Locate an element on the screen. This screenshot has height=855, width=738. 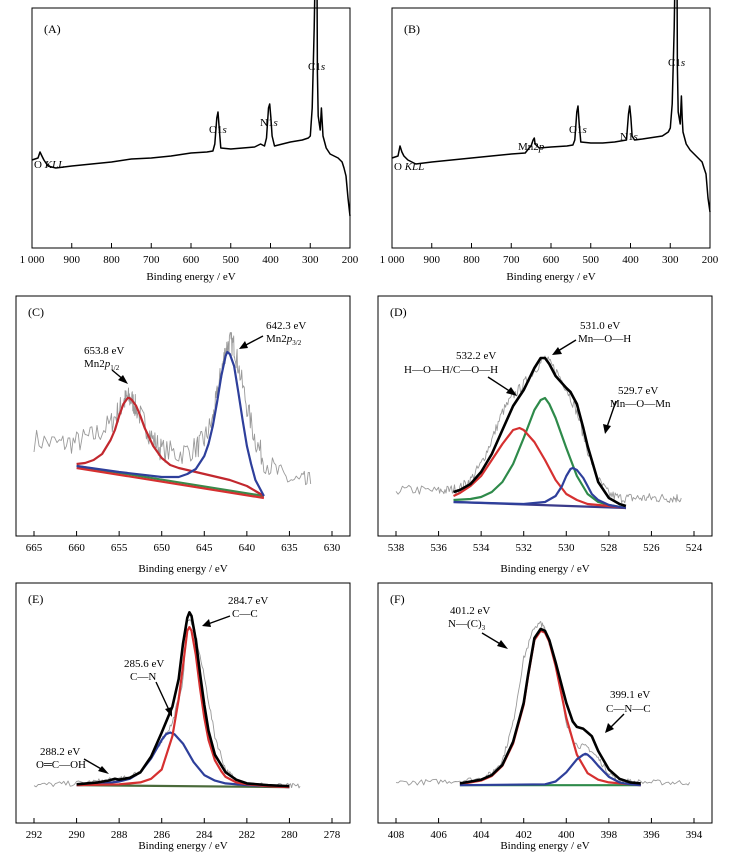
series-sum is located at coordinates (183, 699).